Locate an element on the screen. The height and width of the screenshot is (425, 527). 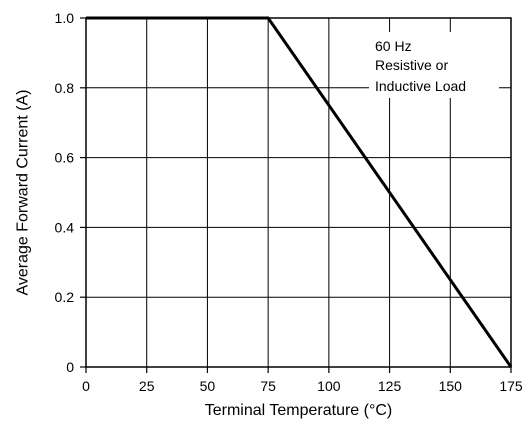
x-tick-label: 175 is located at coordinates (511, 386).